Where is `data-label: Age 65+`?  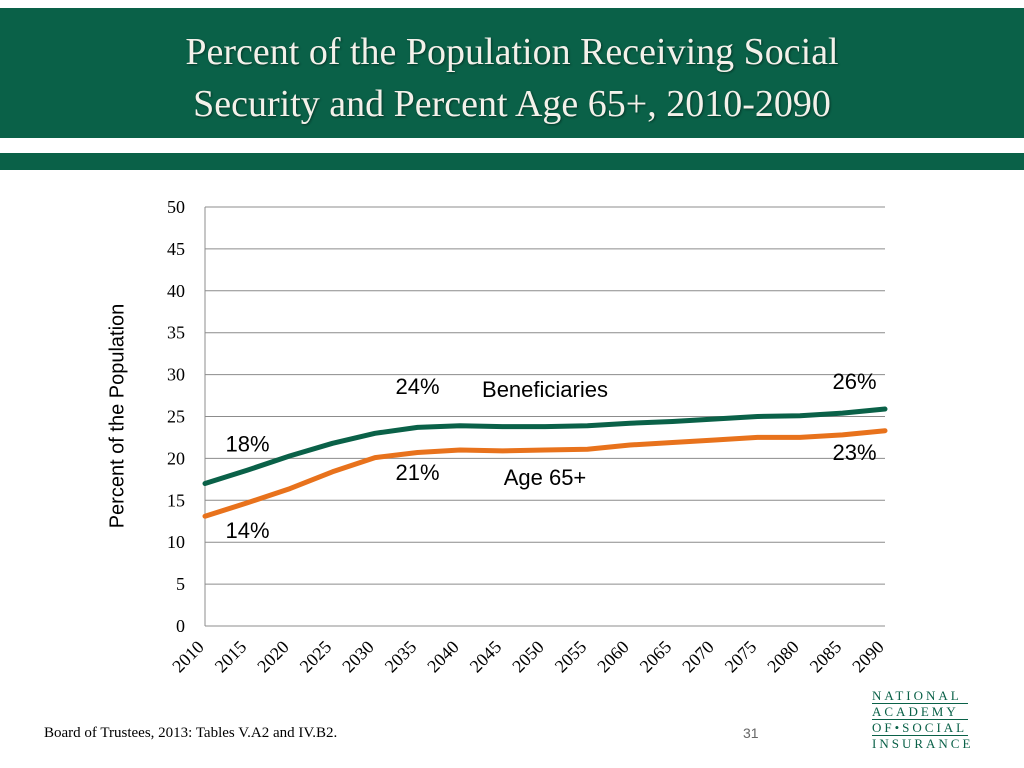 data-label: Age 65+ is located at coordinates (545, 477).